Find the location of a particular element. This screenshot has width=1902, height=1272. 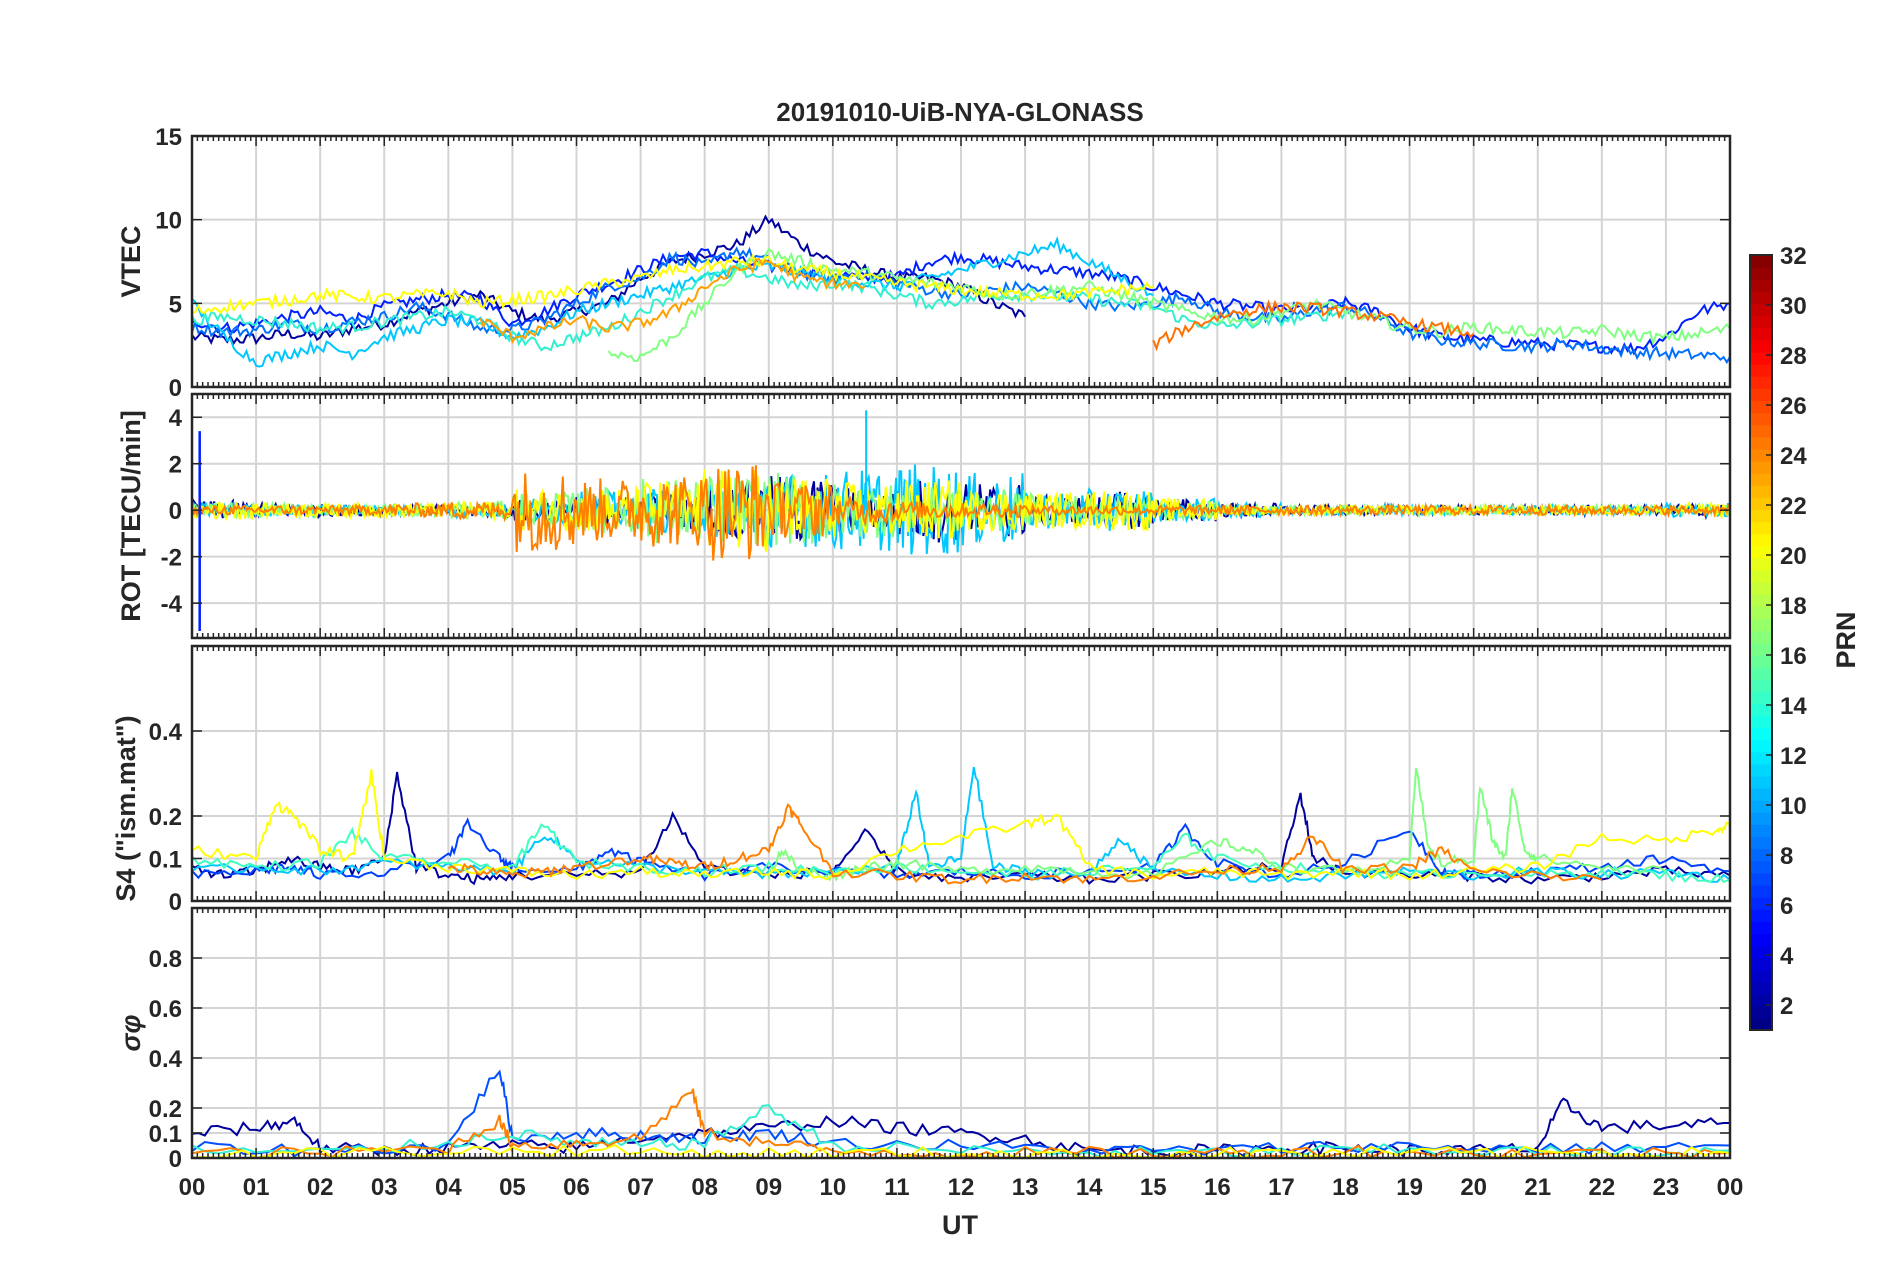

y-tick-label: 10 is located at coordinates (168, 221).